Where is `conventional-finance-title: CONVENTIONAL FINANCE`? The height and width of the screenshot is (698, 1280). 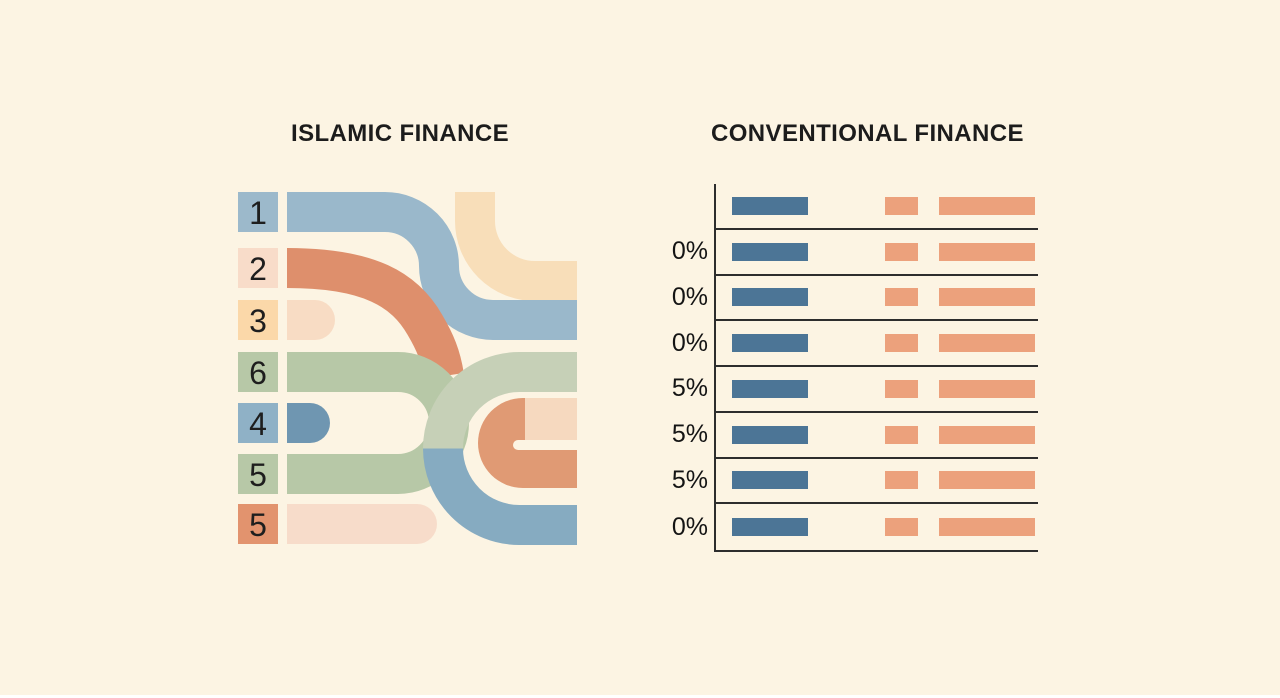 conventional-finance-title: CONVENTIONAL FINANCE is located at coordinates (867, 133).